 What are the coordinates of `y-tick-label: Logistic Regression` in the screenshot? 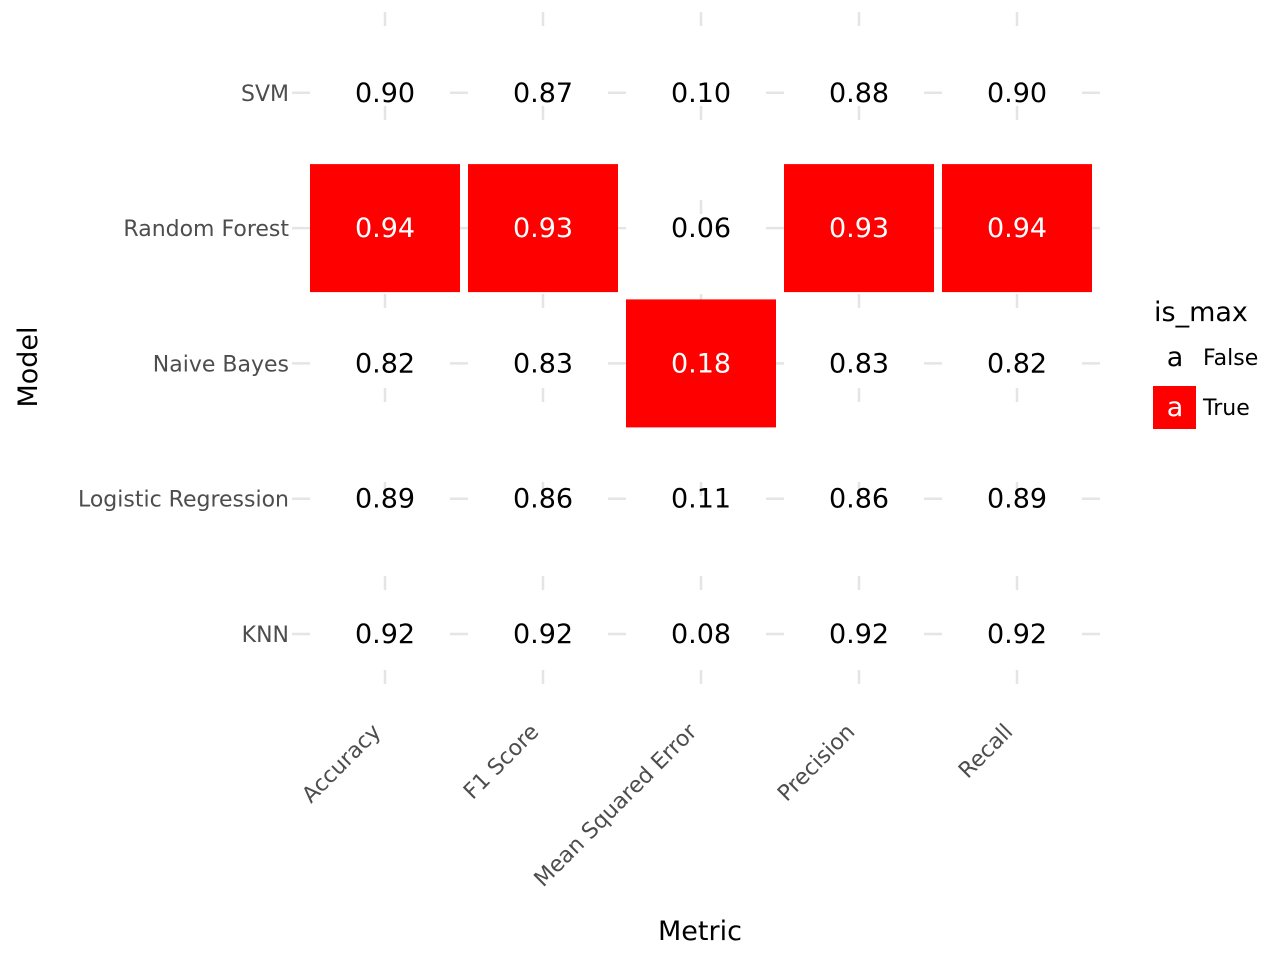 It's located at (183, 500).